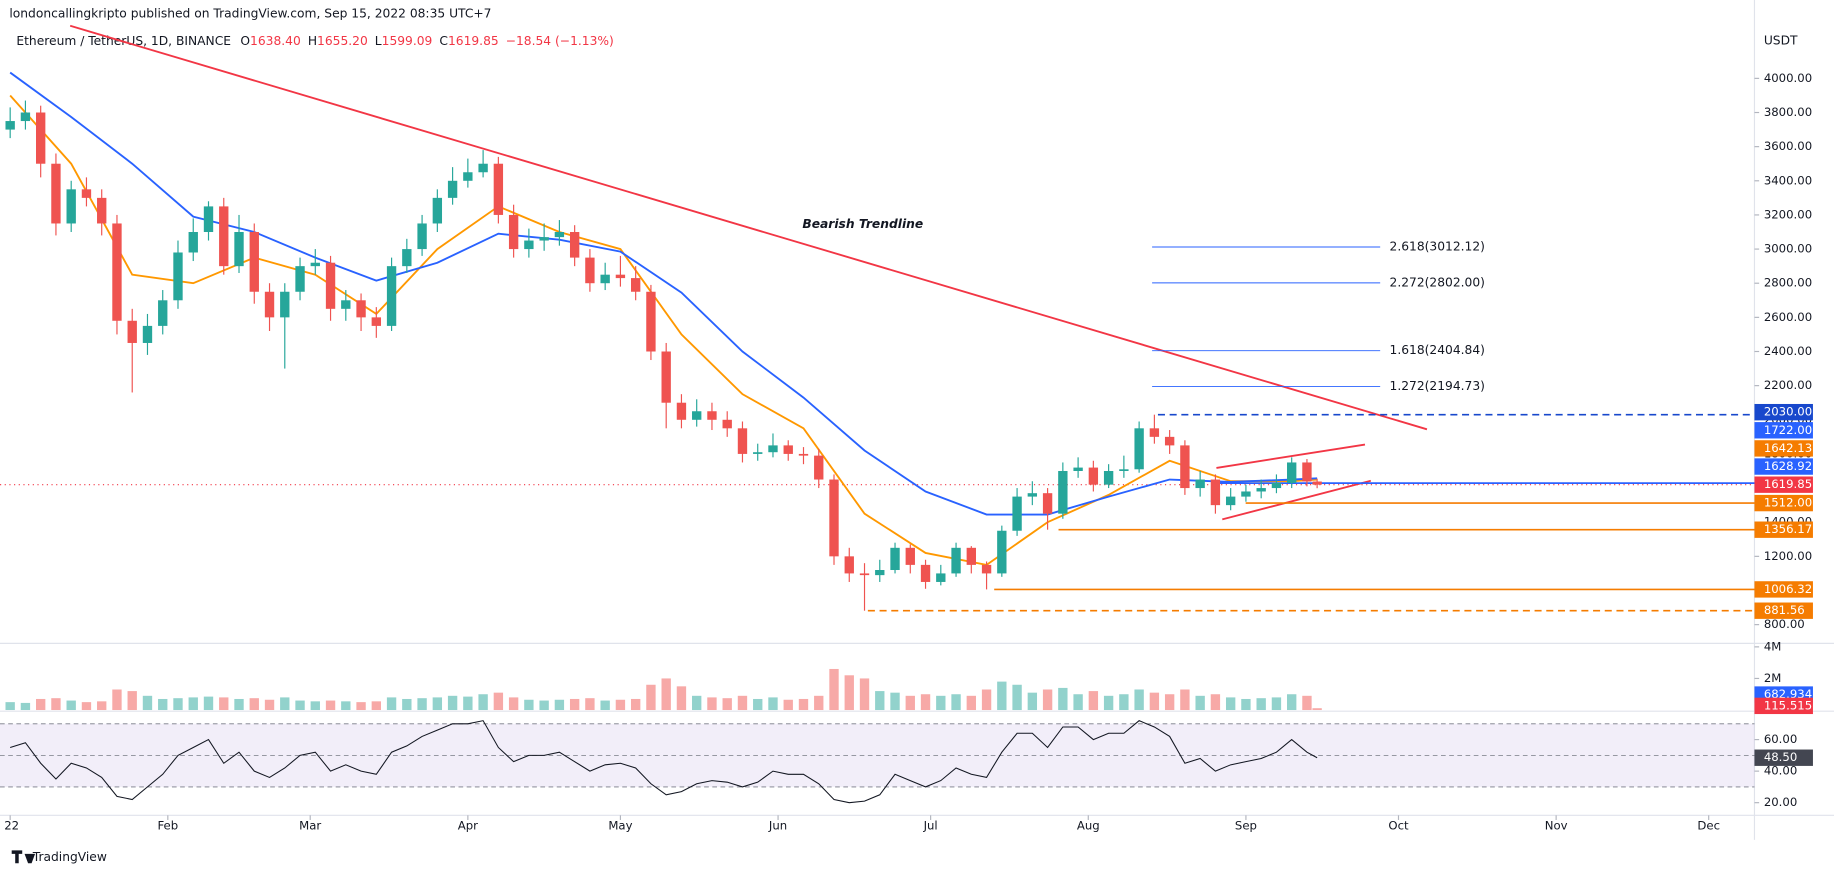 The image size is (1834, 875). Describe the element at coordinates (167, 825) in the screenshot. I see `x-tick-label: Feb` at that location.